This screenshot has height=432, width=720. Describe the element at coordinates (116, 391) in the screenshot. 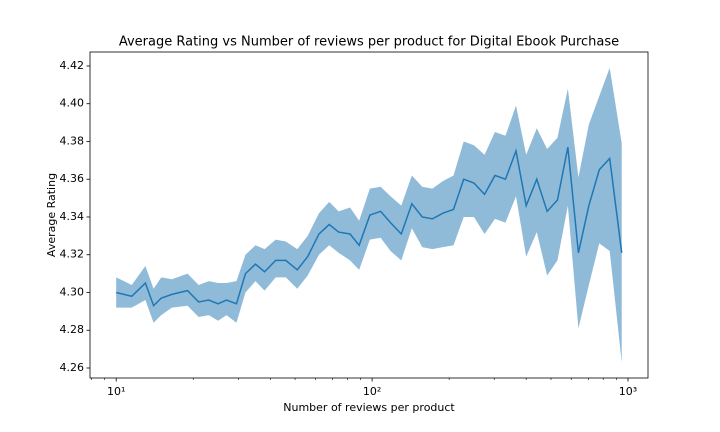

I see `x-tick-label: 10¹` at that location.